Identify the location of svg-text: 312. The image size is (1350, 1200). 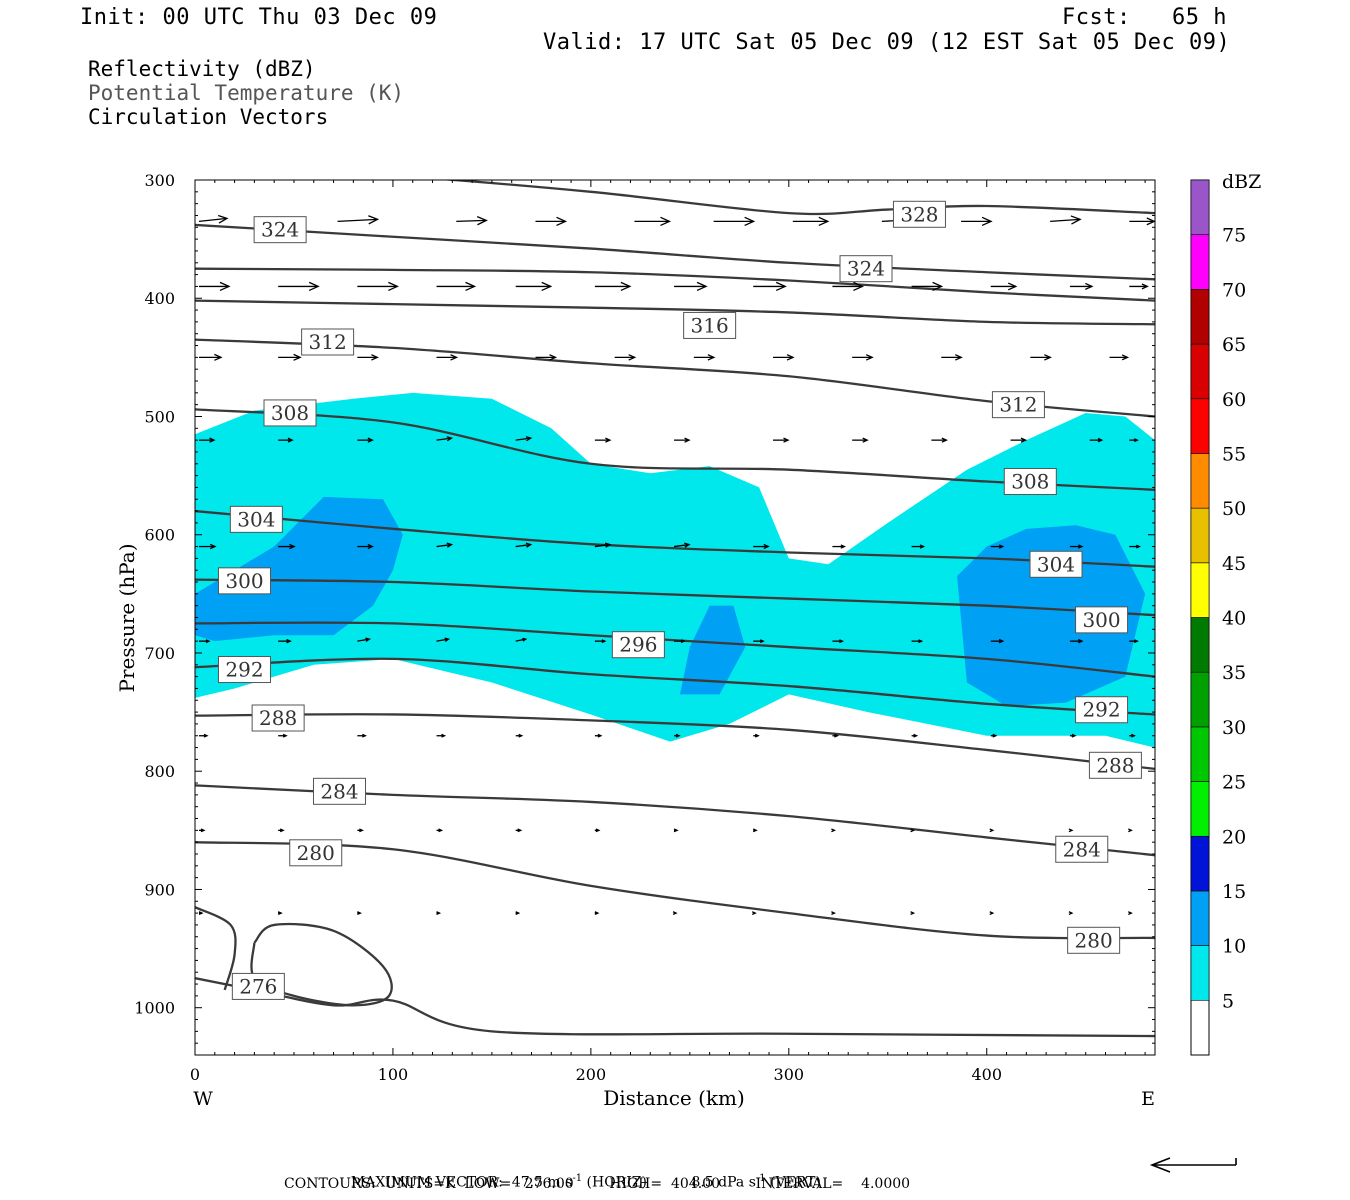
(328, 342).